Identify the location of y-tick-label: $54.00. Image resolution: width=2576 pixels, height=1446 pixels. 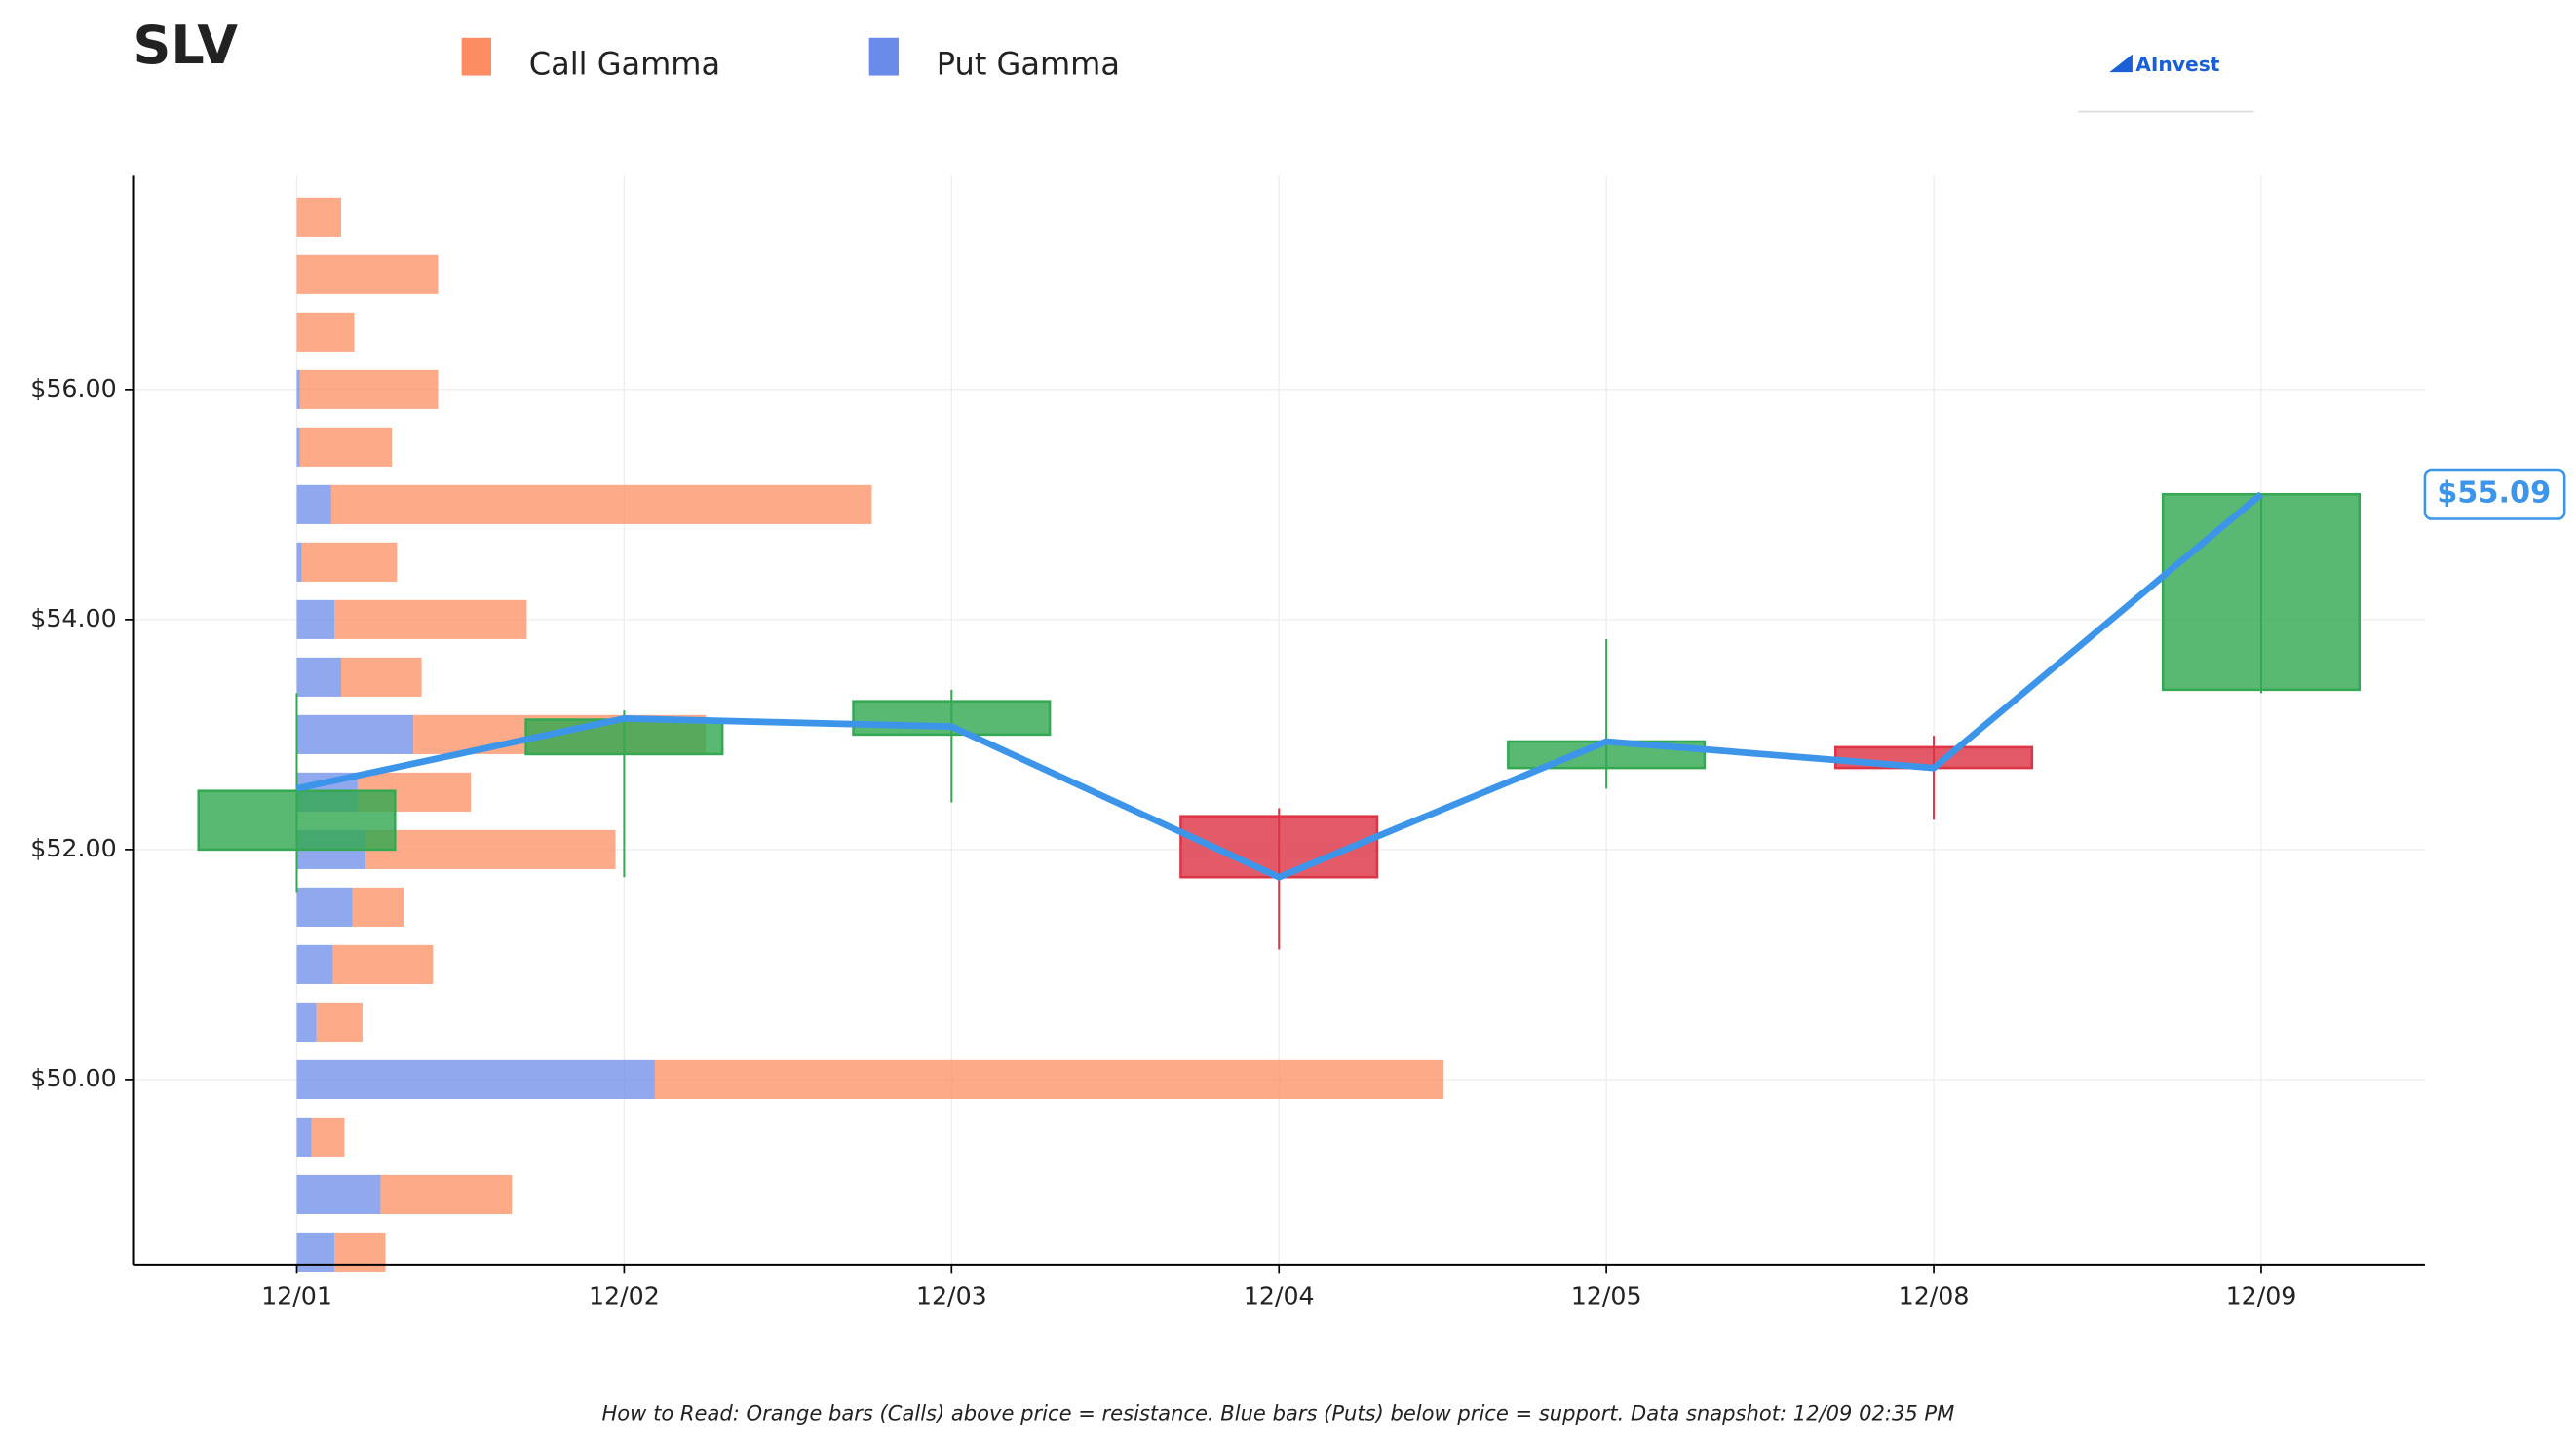
(73, 618).